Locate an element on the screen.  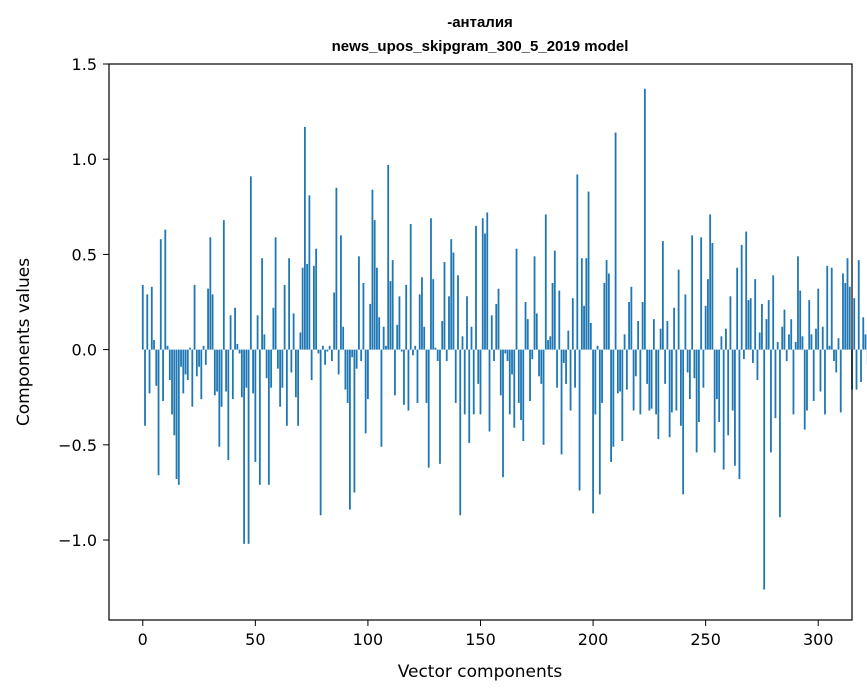
x-tick-label-5: 250 is located at coordinates (705, 639).